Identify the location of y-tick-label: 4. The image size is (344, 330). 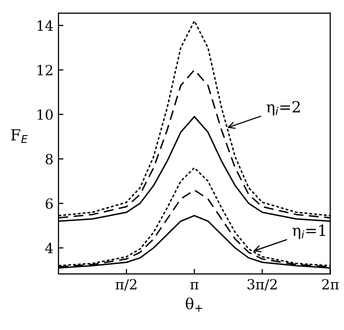
(49, 248).